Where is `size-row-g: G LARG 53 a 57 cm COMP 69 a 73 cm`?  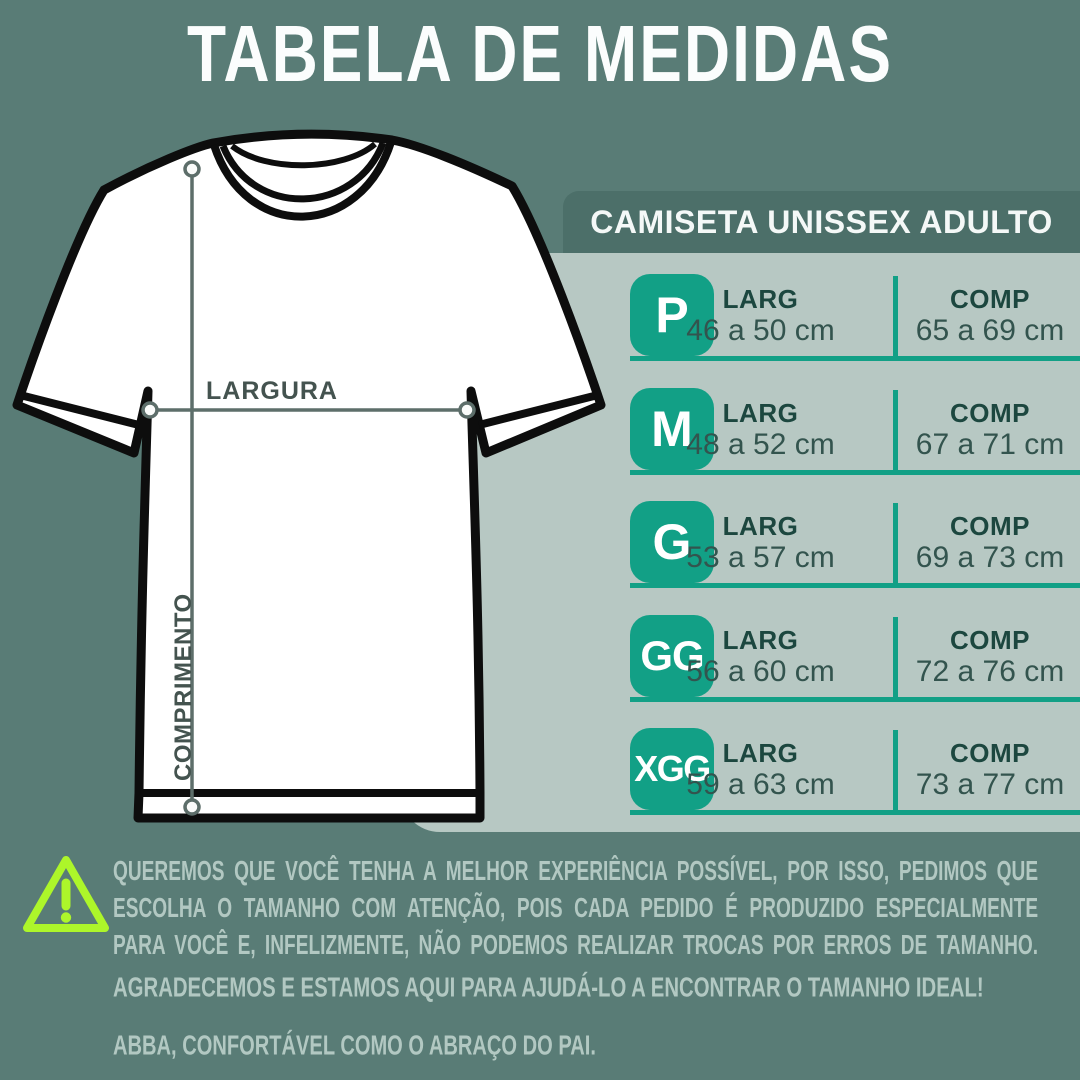
size-row-g: G LARG 53 a 57 cm COMP 69 a 73 cm is located at coordinates (540, 543).